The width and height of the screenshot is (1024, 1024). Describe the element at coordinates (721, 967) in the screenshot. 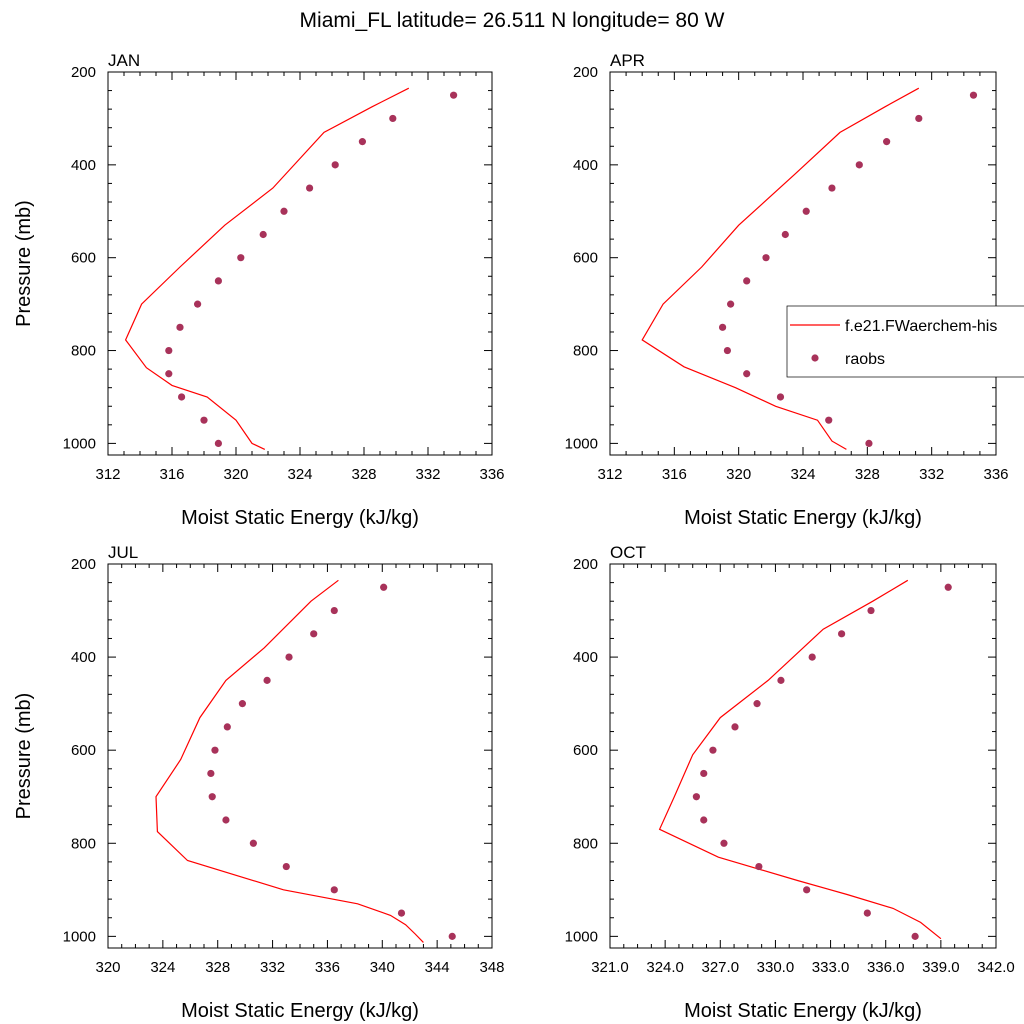

I see `x-tick-label: 327.0` at that location.